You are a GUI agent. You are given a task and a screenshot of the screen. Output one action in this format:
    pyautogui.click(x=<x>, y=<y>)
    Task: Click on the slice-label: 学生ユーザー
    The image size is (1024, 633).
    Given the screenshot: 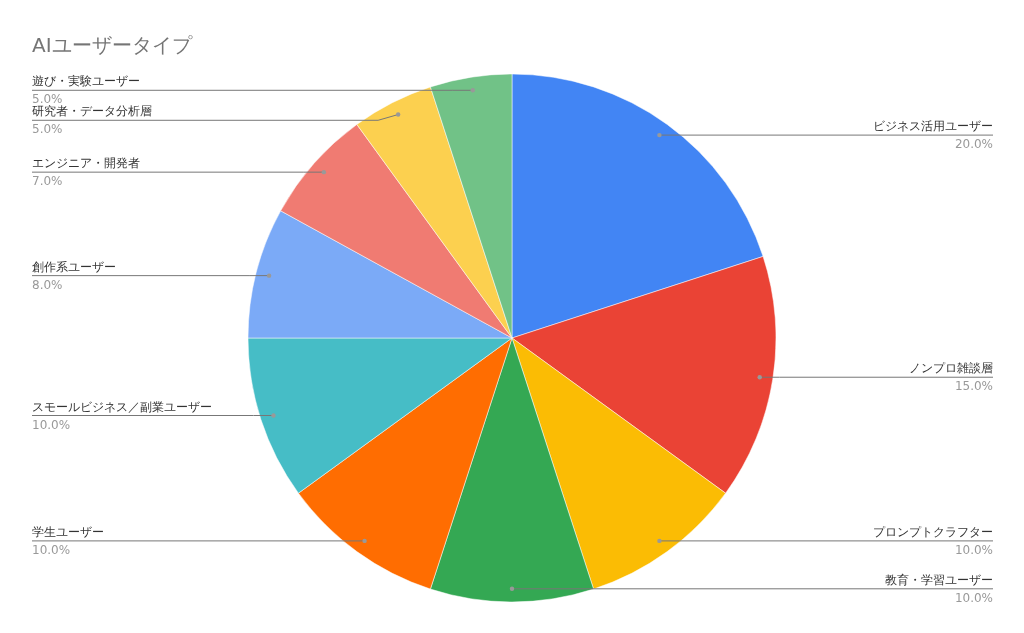 What is the action you would take?
    pyautogui.click(x=68, y=531)
    